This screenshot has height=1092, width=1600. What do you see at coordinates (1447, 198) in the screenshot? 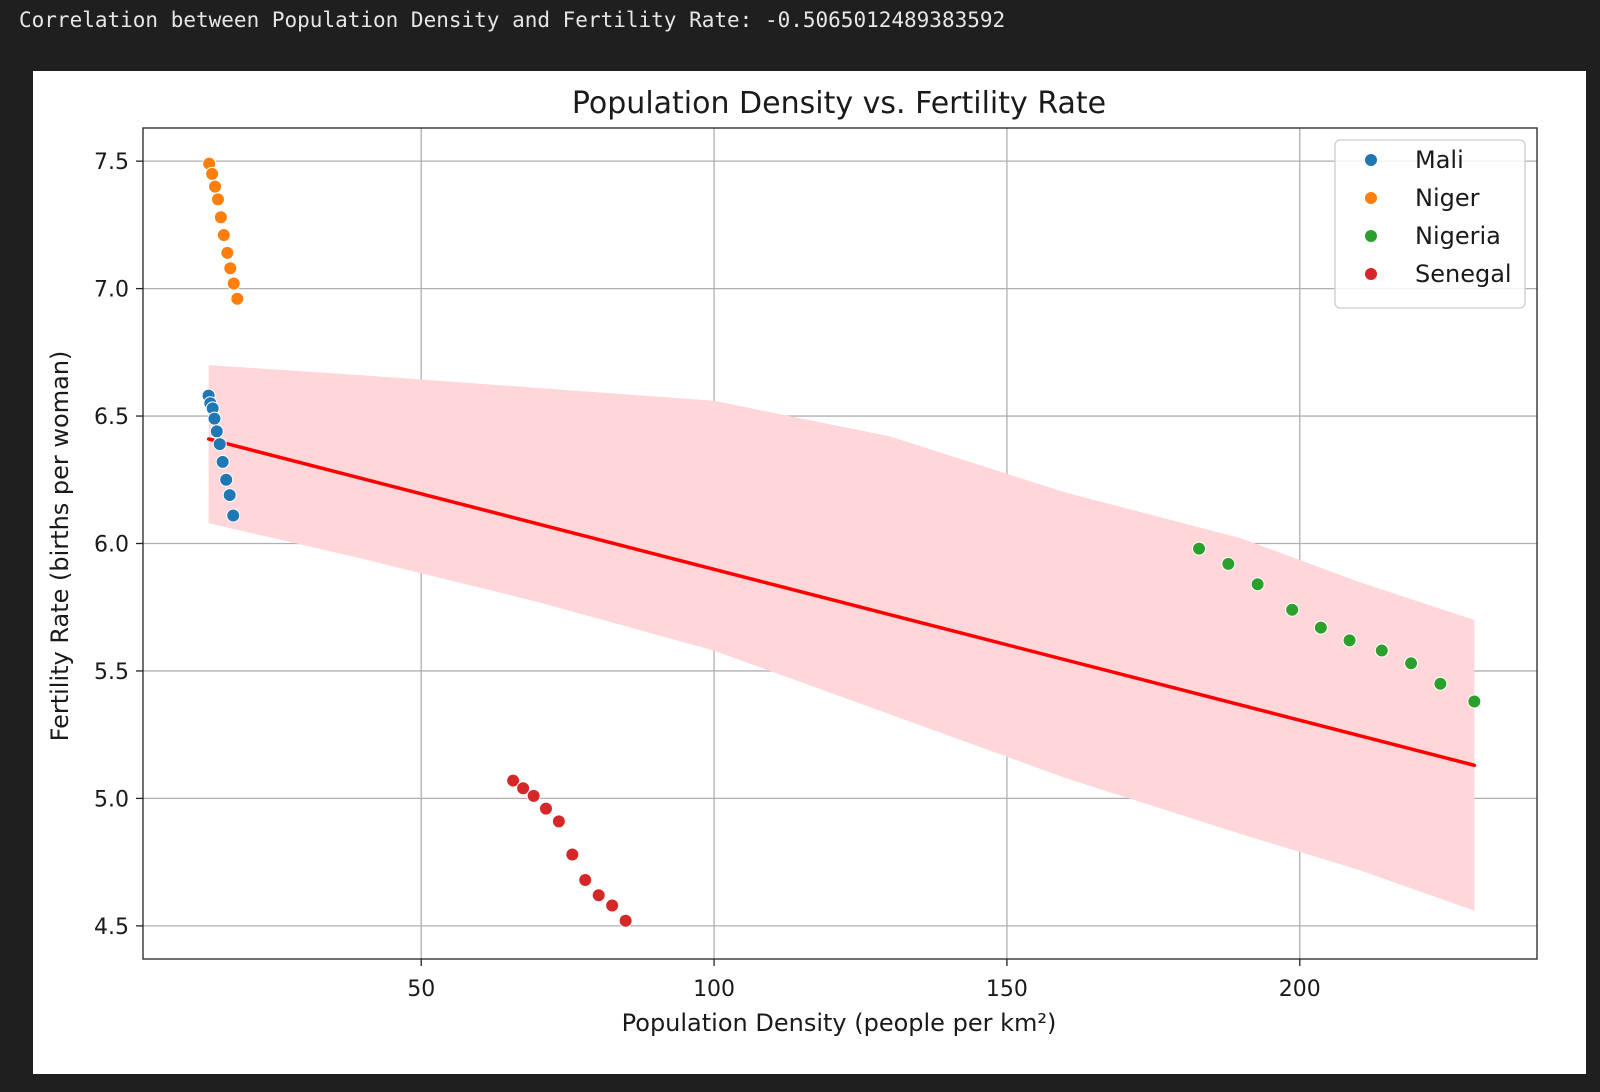
I see `legend-label: Niger` at bounding box center [1447, 198].